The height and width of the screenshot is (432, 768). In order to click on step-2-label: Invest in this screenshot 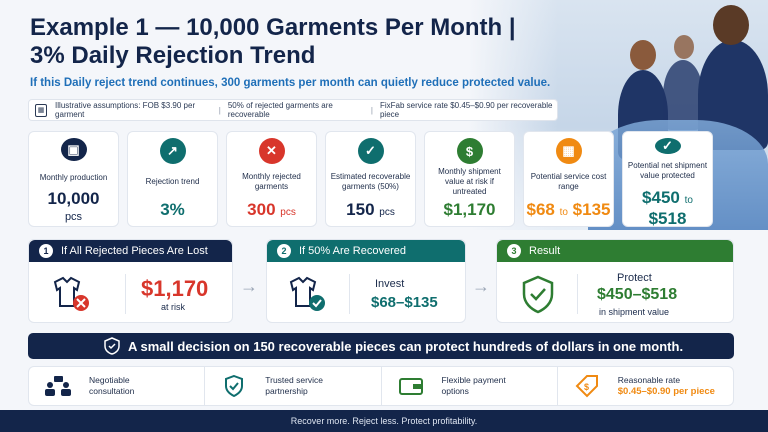, I will do `click(390, 284)`.